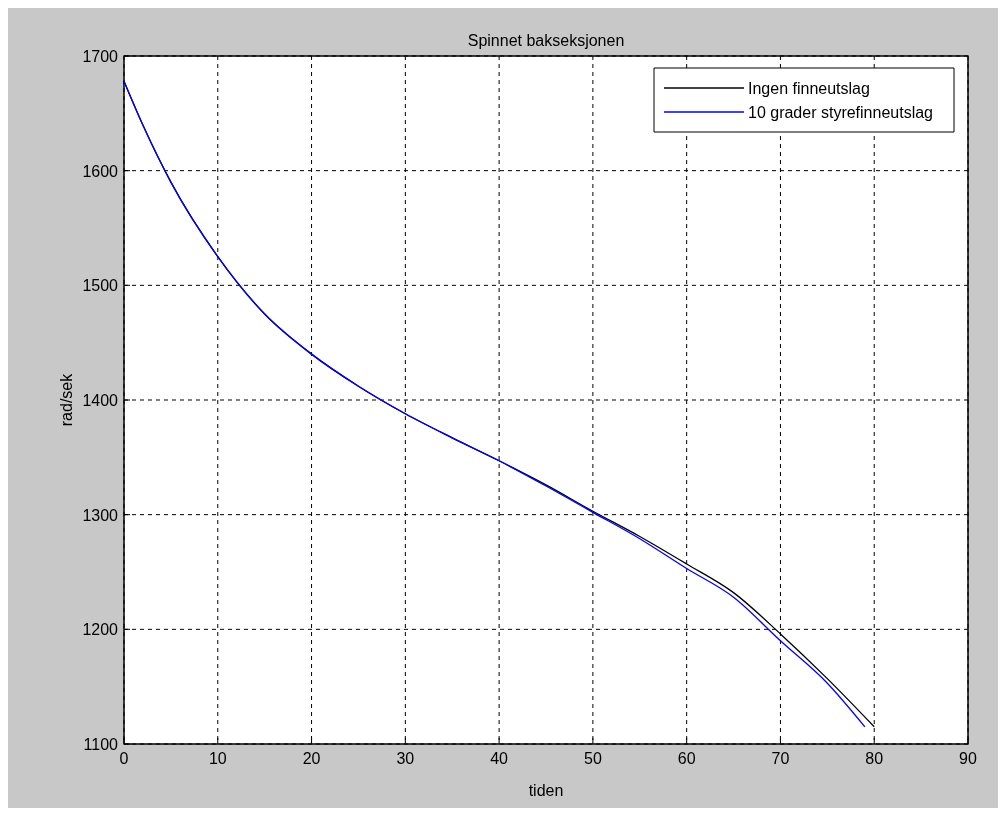  What do you see at coordinates (100, 286) in the screenshot?
I see `y-tick-label: 1500` at bounding box center [100, 286].